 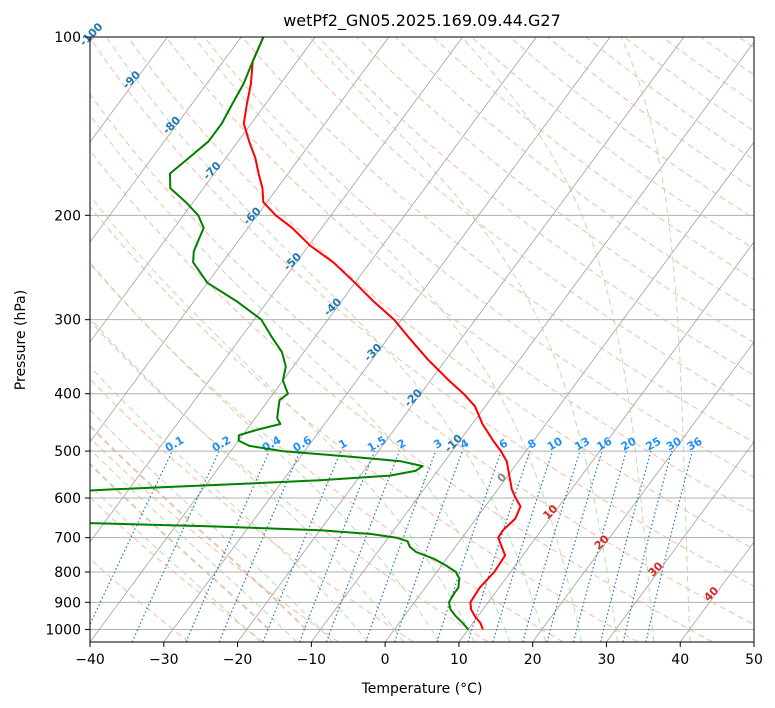 What do you see at coordinates (67, 603) in the screenshot?
I see `y-tick-label: 900` at bounding box center [67, 603].